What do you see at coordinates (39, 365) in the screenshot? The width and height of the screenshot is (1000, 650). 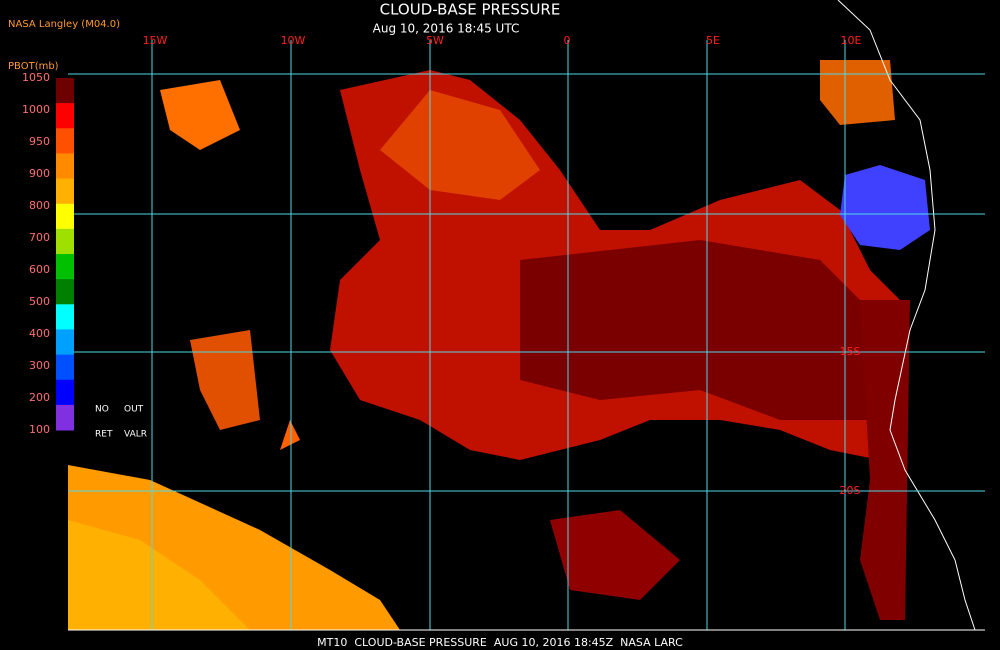 I see `legend-tick-label: 300` at bounding box center [39, 365].